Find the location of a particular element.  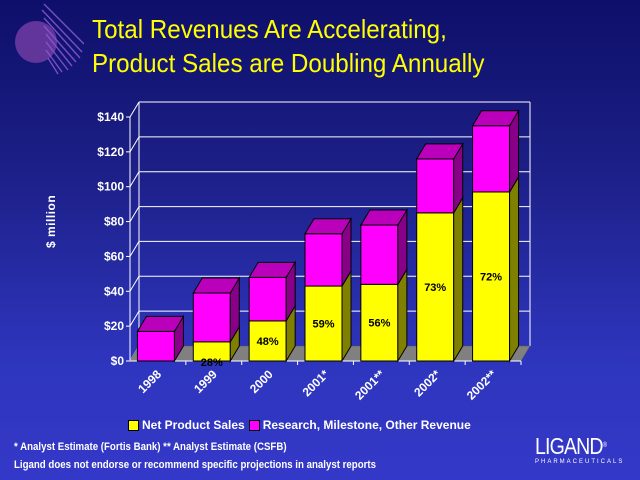

bar-product-2-front is located at coordinates (267, 341).